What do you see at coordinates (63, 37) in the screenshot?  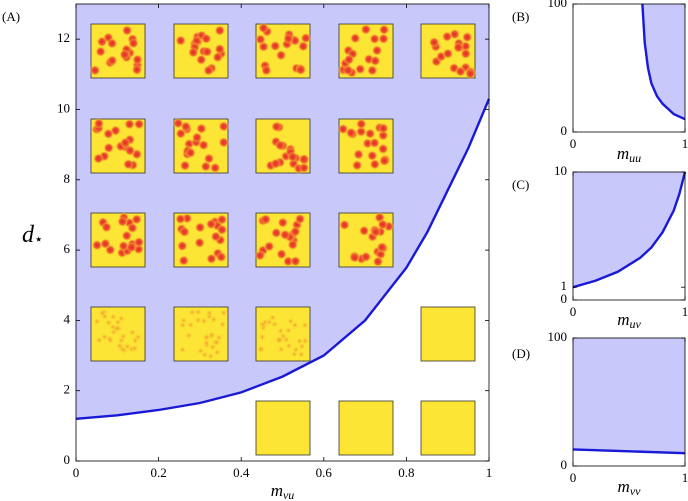 I see `y-tick-label: 12` at bounding box center [63, 37].